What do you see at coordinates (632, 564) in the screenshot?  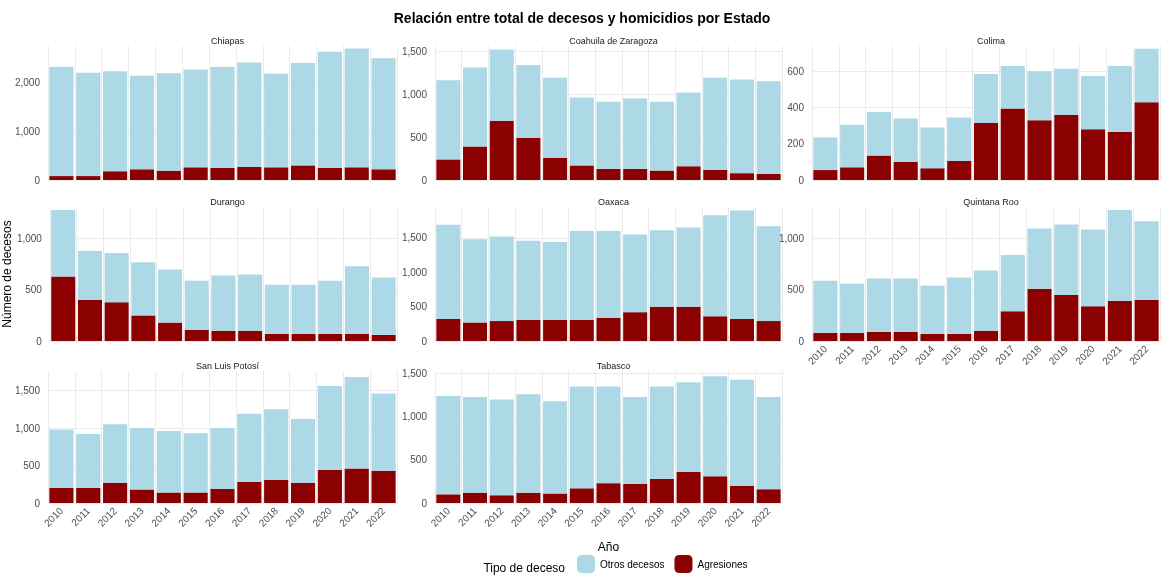 I see `legend-label: Otros decesos` at bounding box center [632, 564].